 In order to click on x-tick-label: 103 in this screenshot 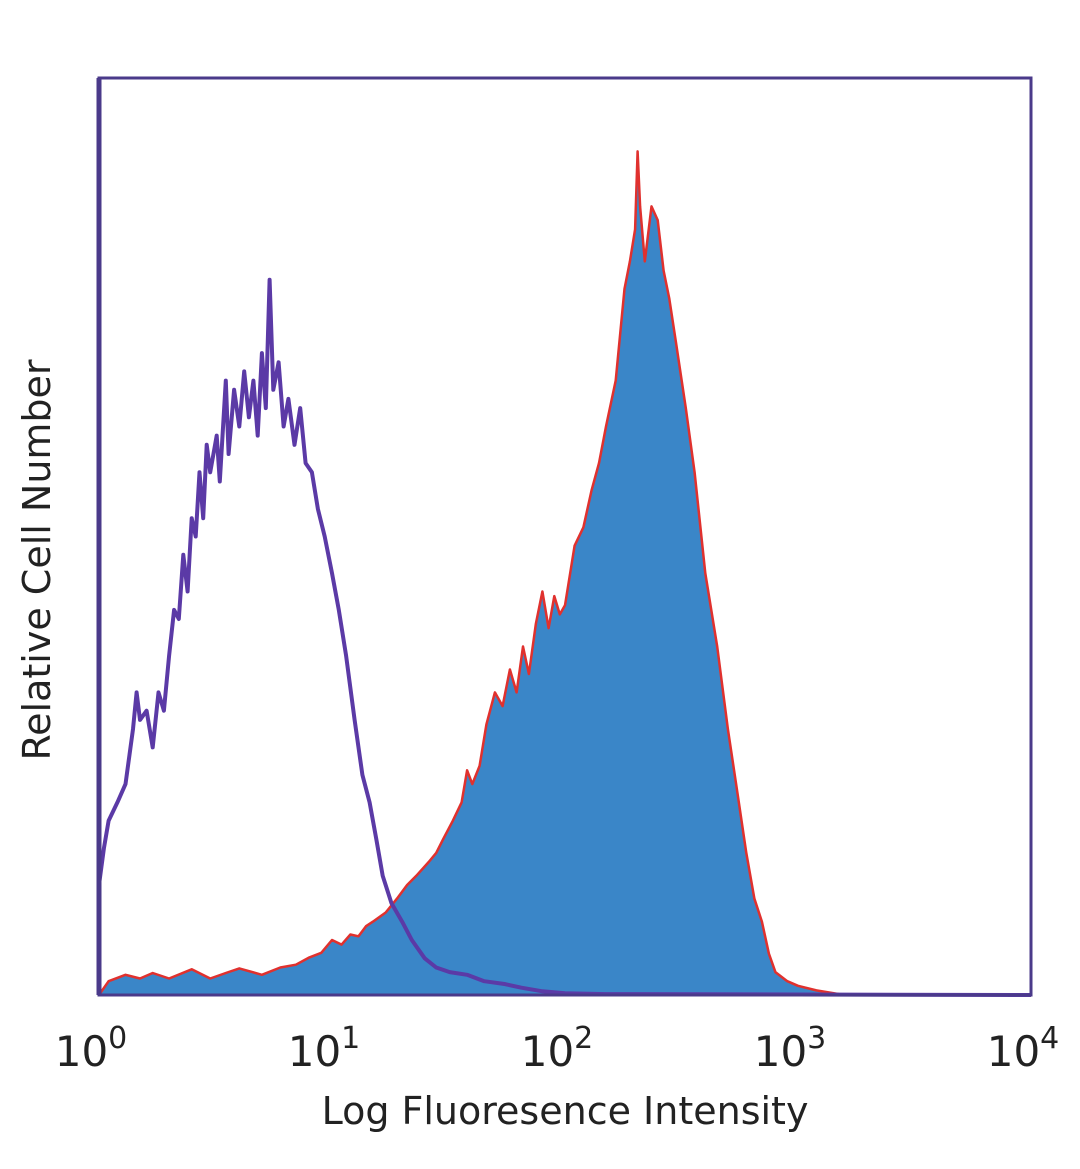, I will do `click(790, 1048)`.